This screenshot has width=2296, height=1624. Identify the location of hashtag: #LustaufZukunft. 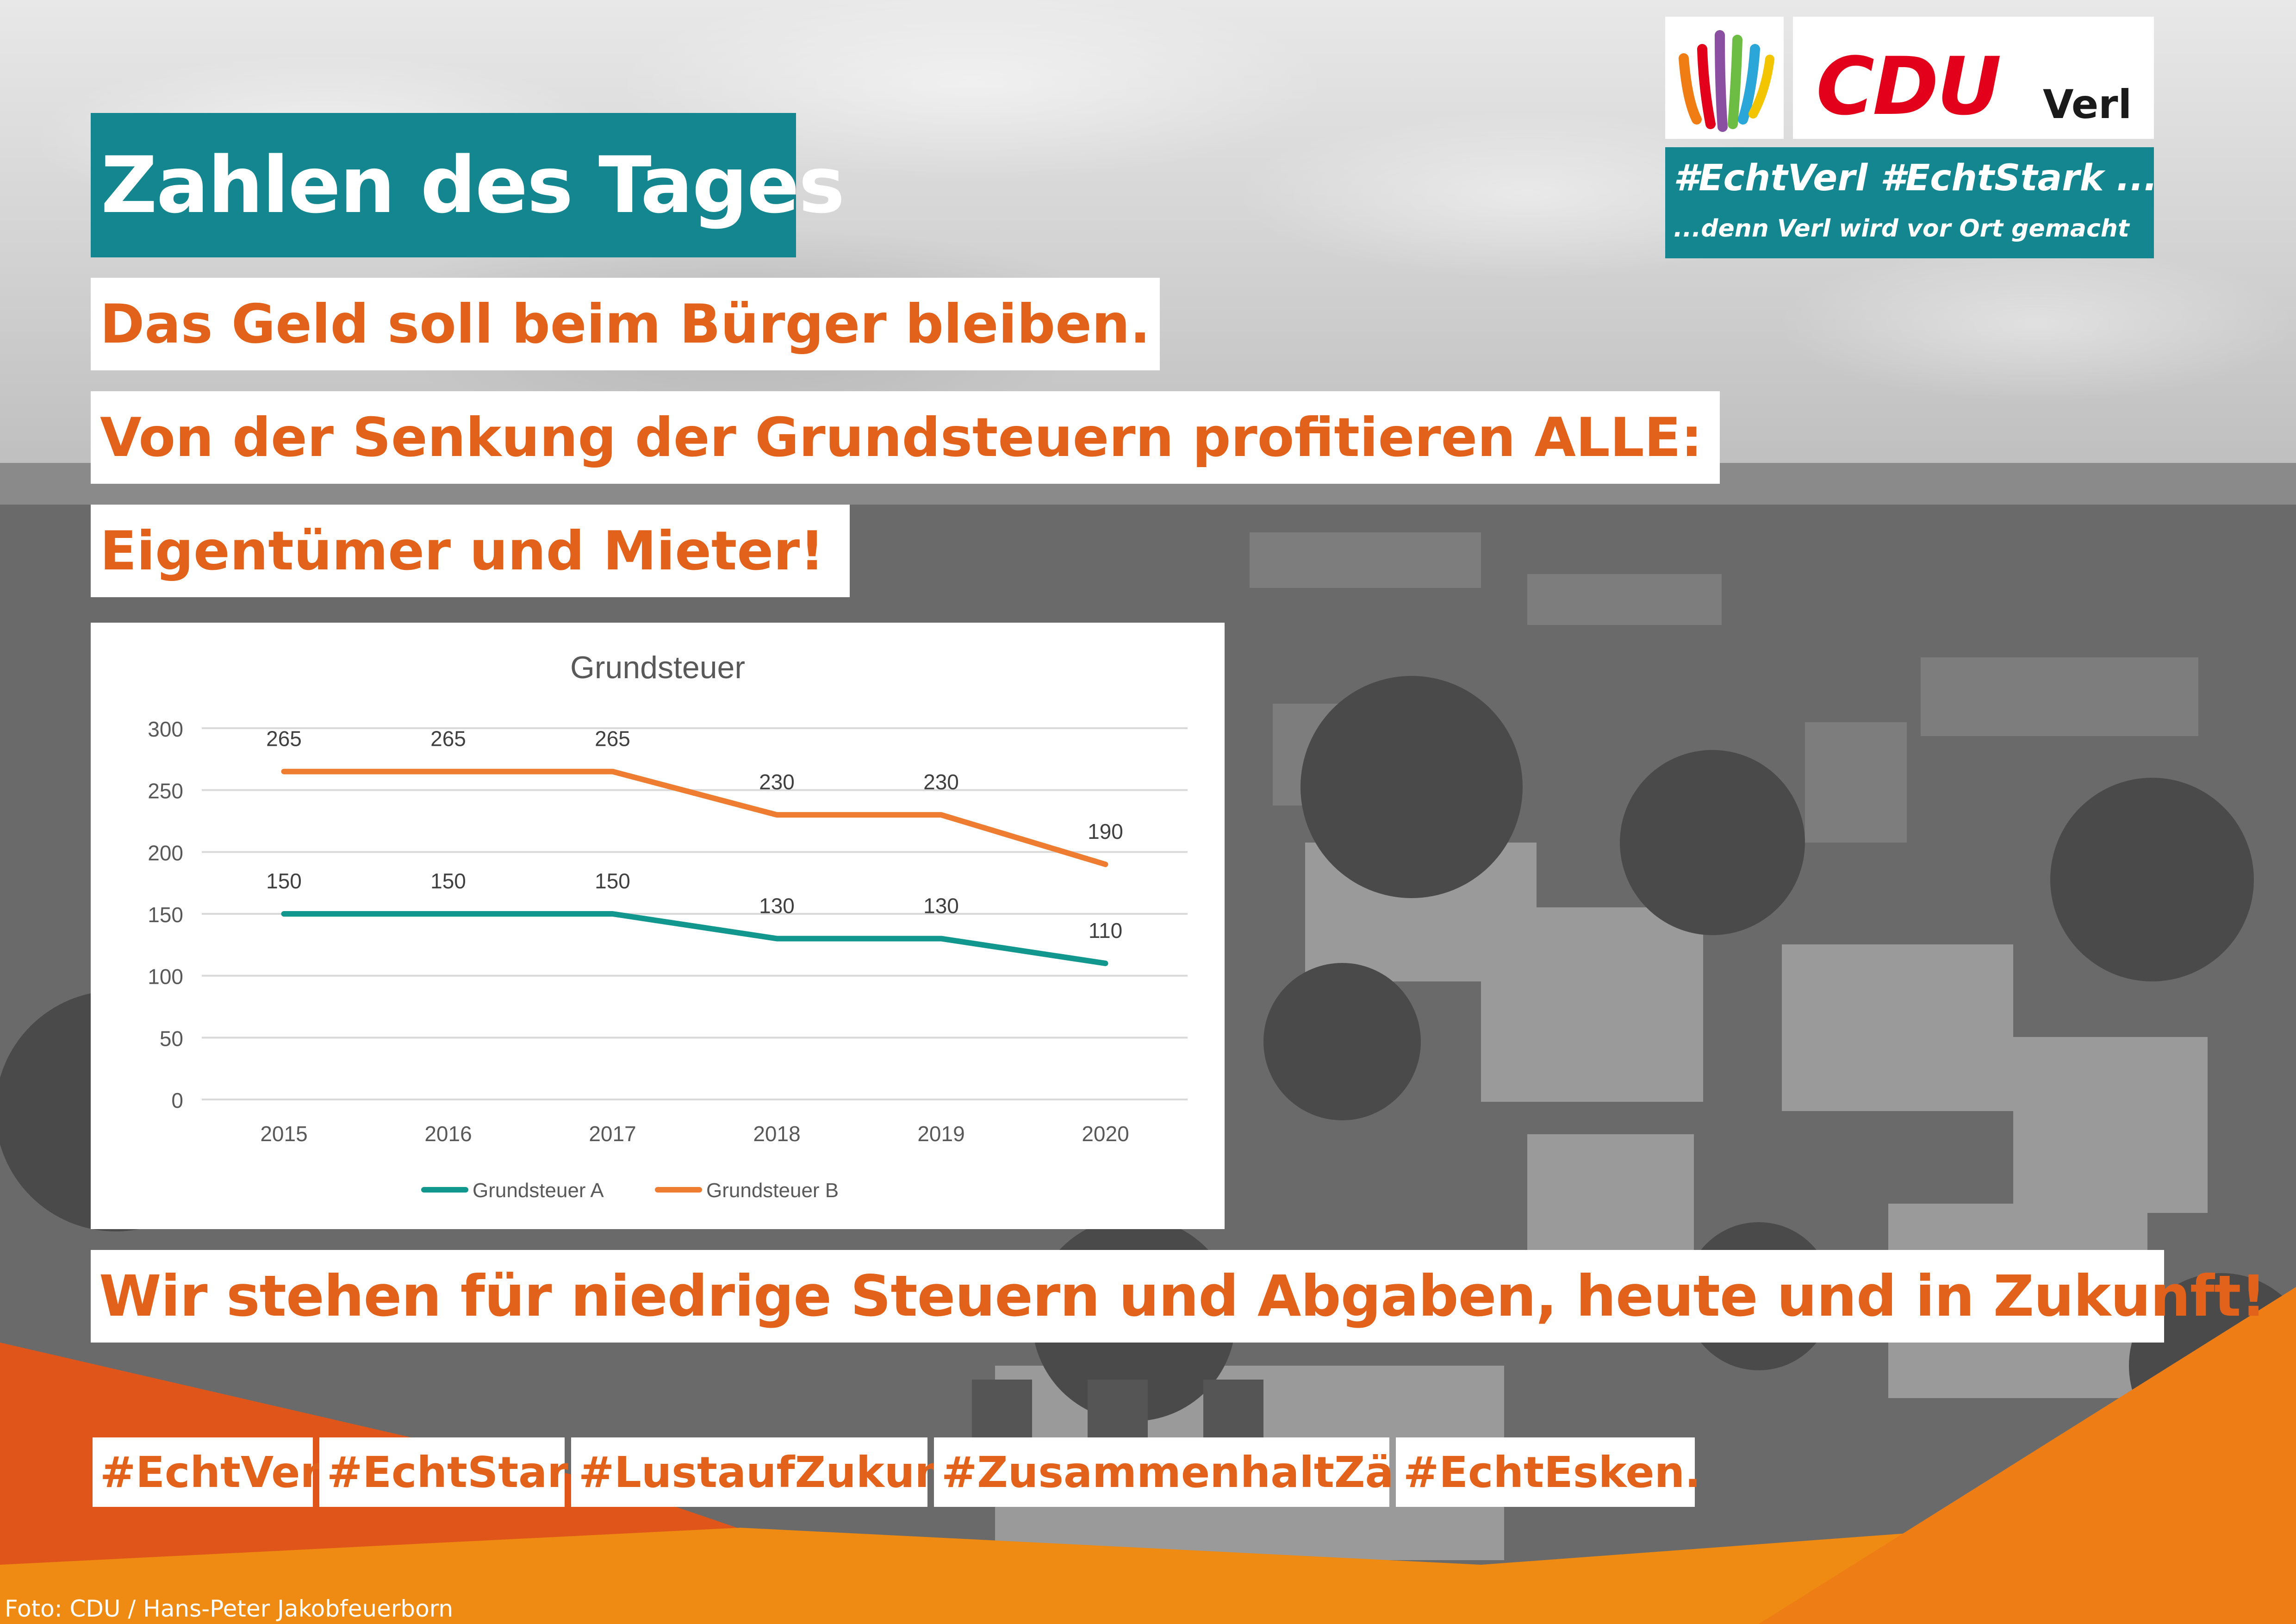
(781, 1472).